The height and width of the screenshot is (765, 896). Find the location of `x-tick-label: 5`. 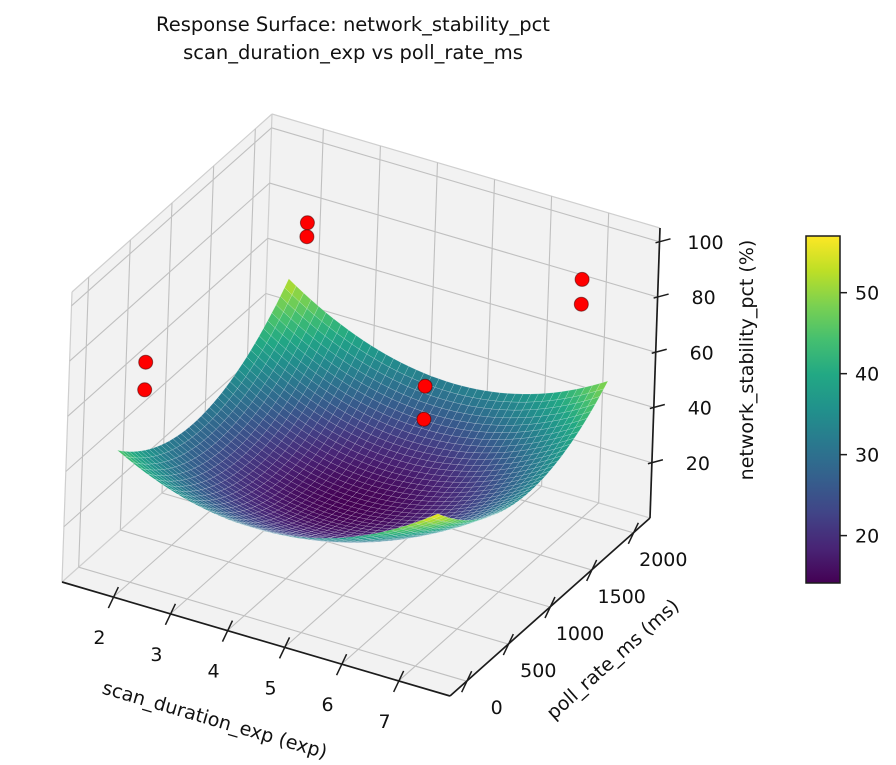

x-tick-label: 5 is located at coordinates (270, 688).